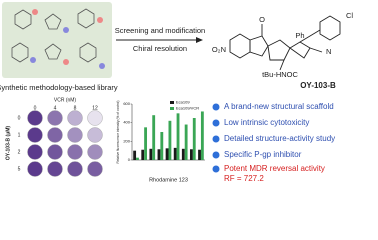 Image resolution: width=378 pixels, height=240 pixels. I want to click on plate-col-label: 8, so click(75, 108).